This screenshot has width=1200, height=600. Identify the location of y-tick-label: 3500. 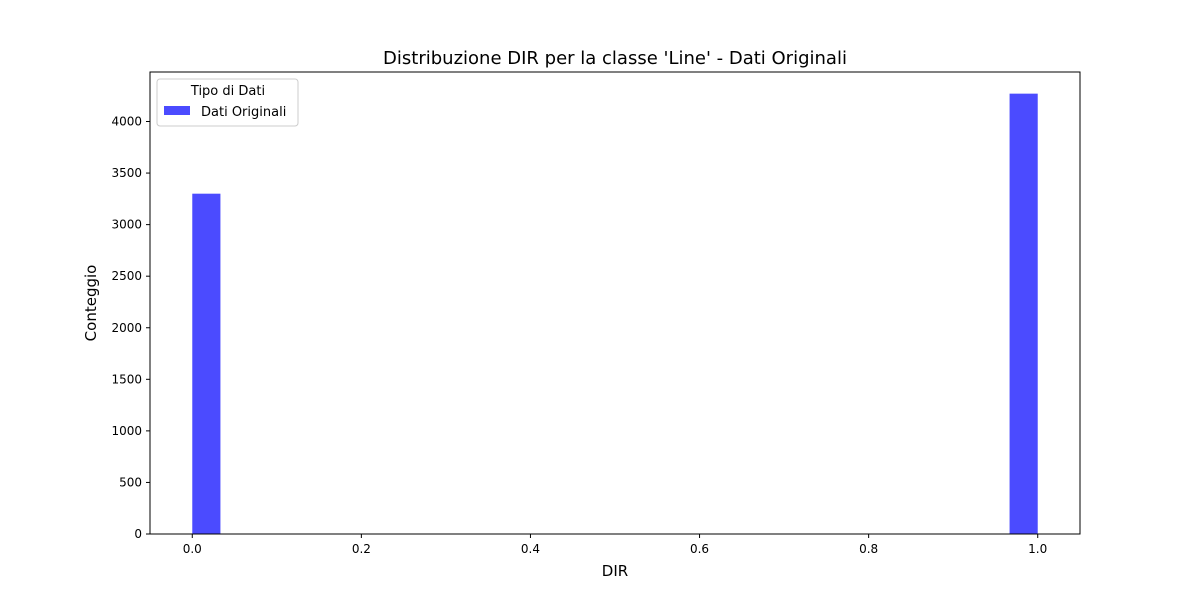
(126, 173).